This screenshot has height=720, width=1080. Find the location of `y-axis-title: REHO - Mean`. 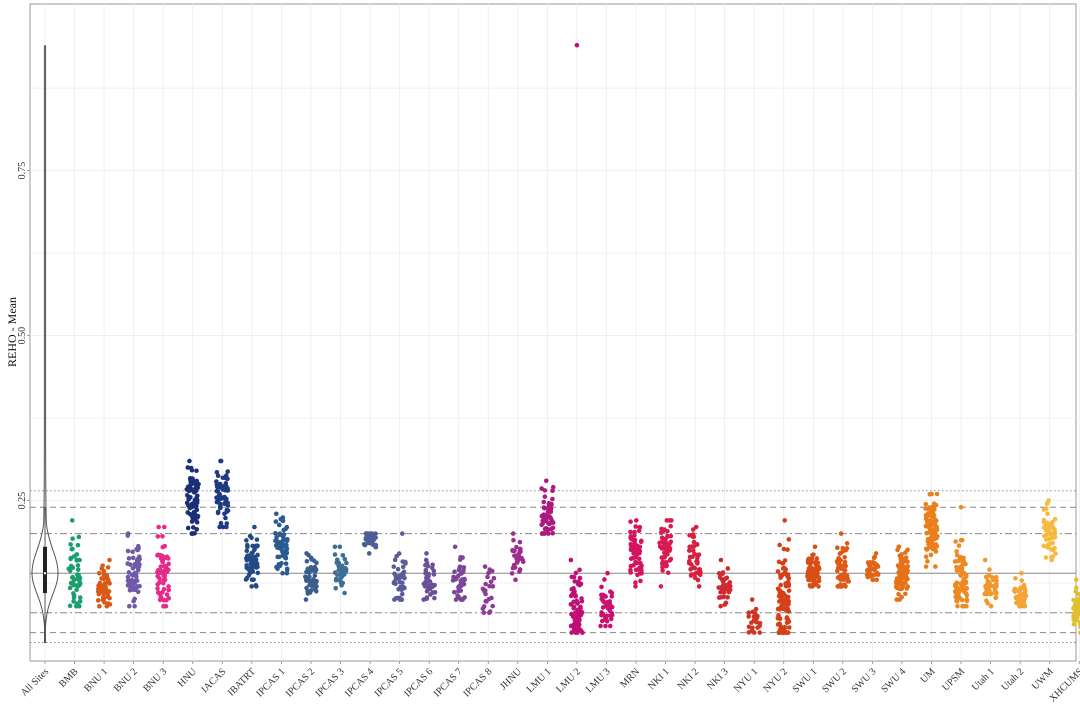

y-axis-title: REHO - Mean is located at coordinates (12, 332).